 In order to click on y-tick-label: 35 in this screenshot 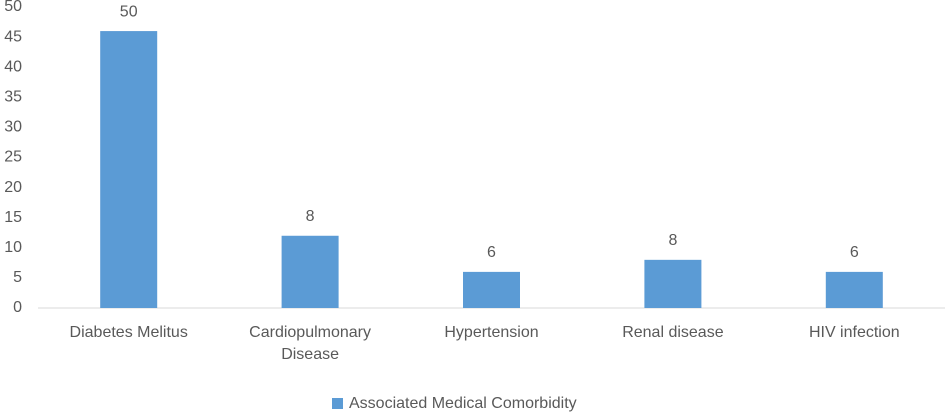, I will do `click(13, 97)`.